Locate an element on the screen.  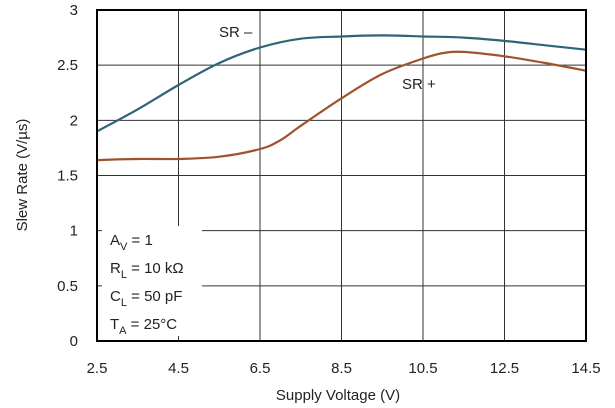
x-tick-label: 10.5 is located at coordinates (422, 368).